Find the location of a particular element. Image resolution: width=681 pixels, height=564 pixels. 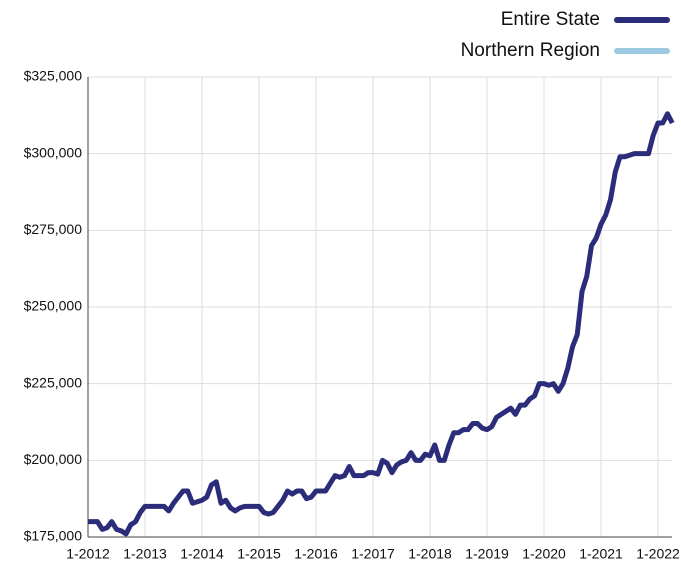

y-tick-label: $300,000 is located at coordinates (53, 152).